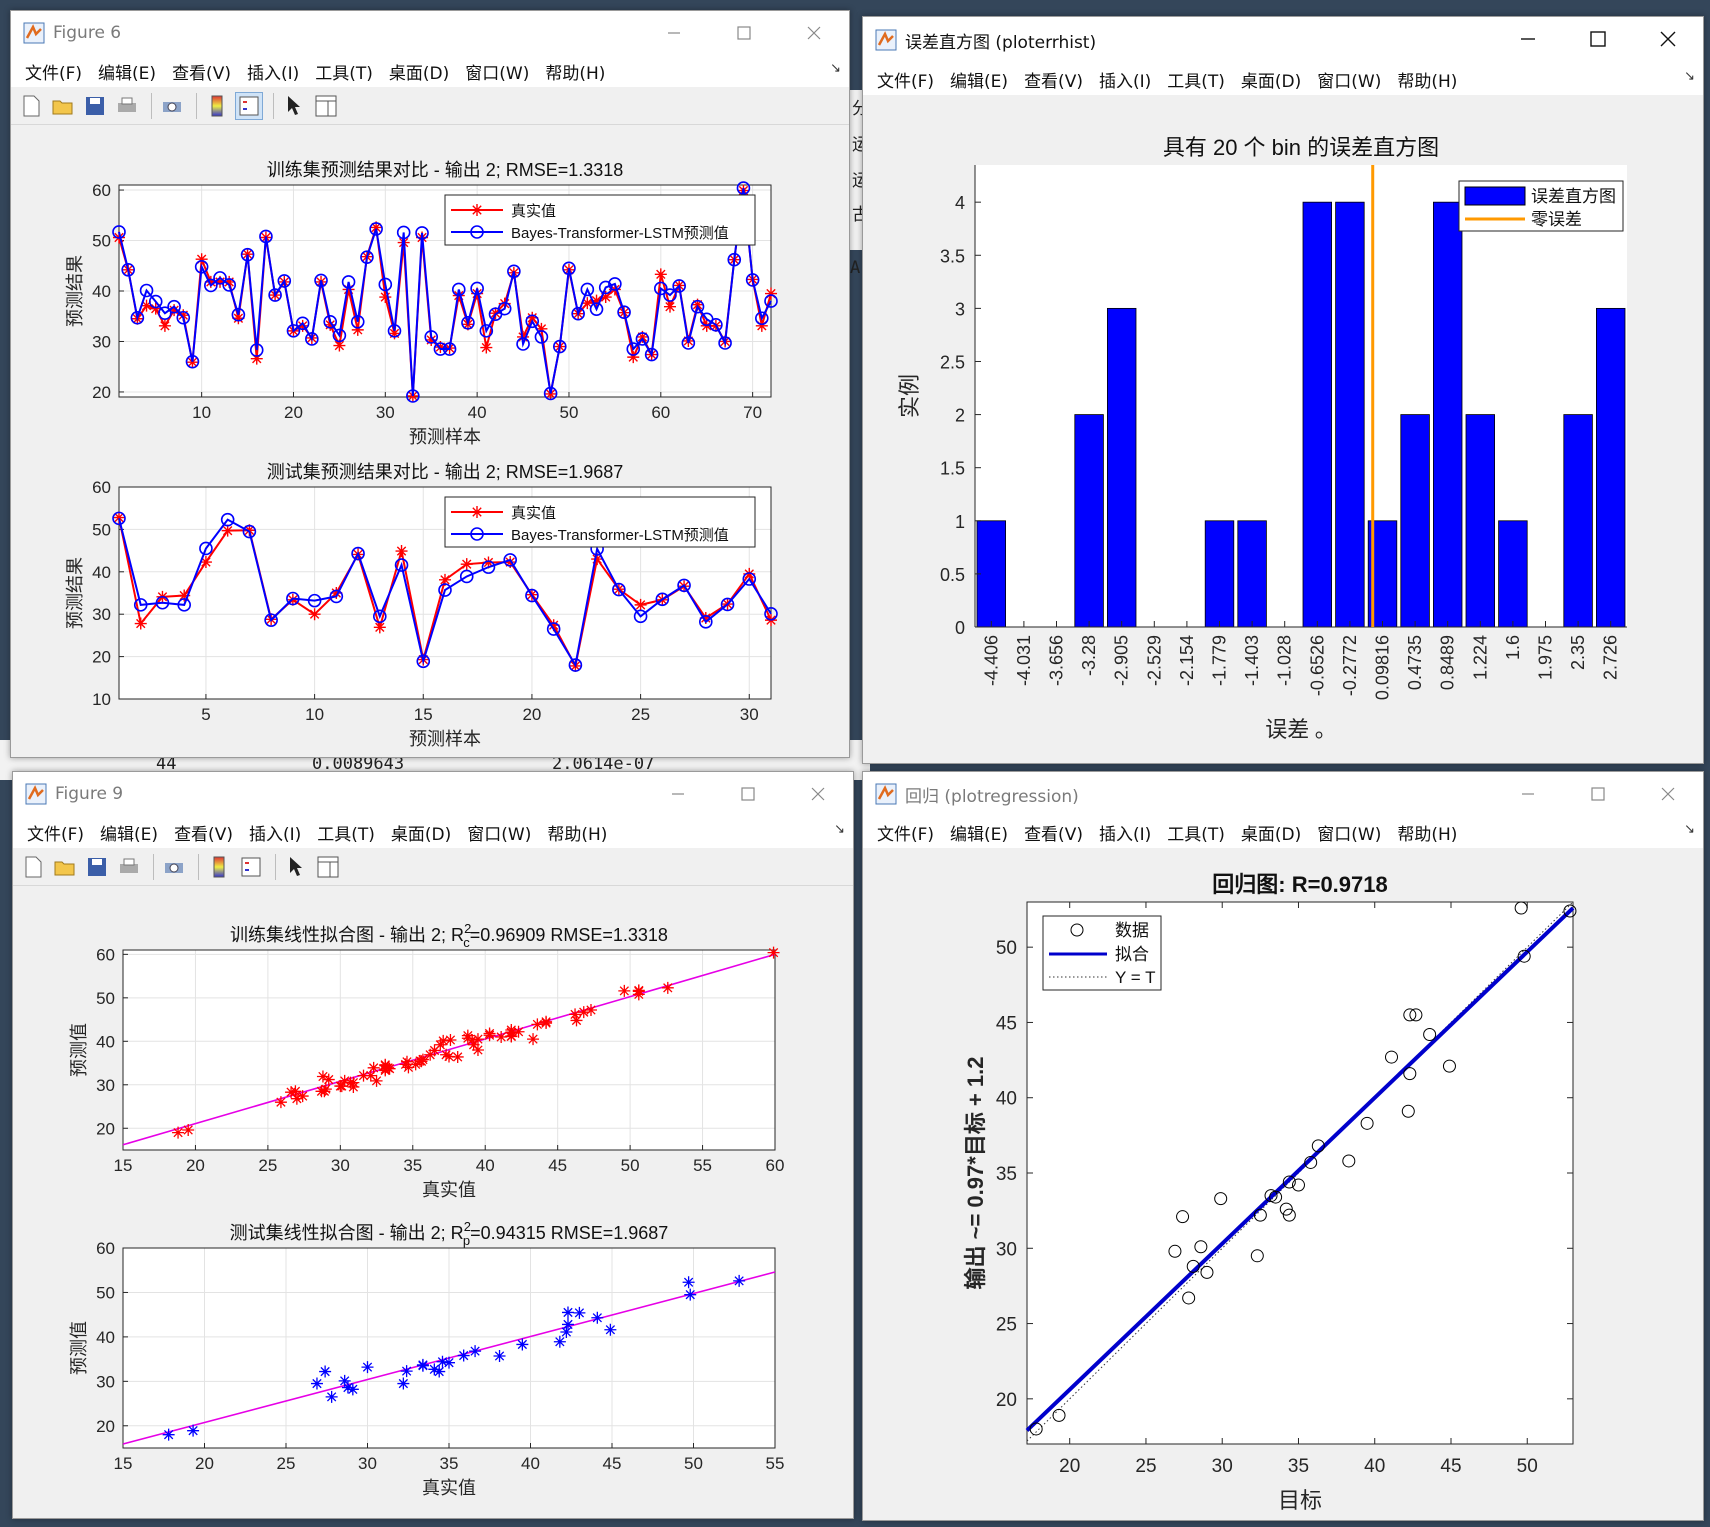  I want to click on x-tick-label: -0.2772, so click(1350, 665).